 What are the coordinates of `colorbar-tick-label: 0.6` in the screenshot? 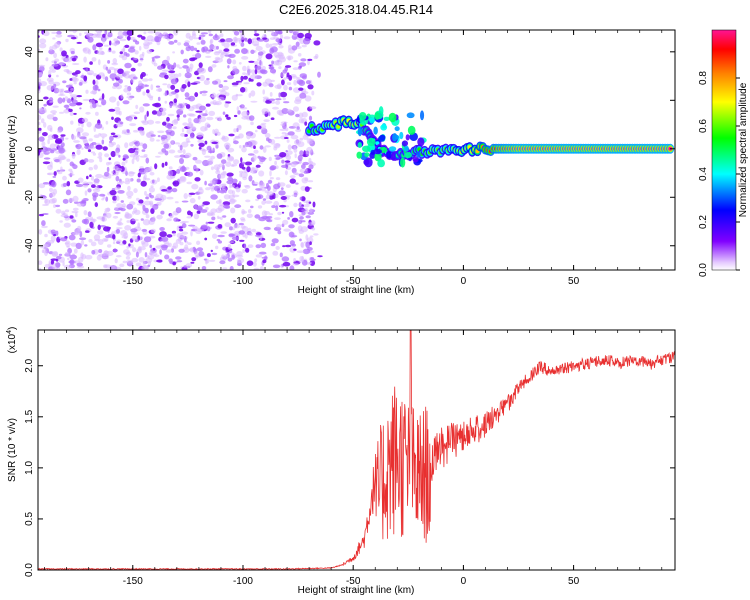 It's located at (703, 126).